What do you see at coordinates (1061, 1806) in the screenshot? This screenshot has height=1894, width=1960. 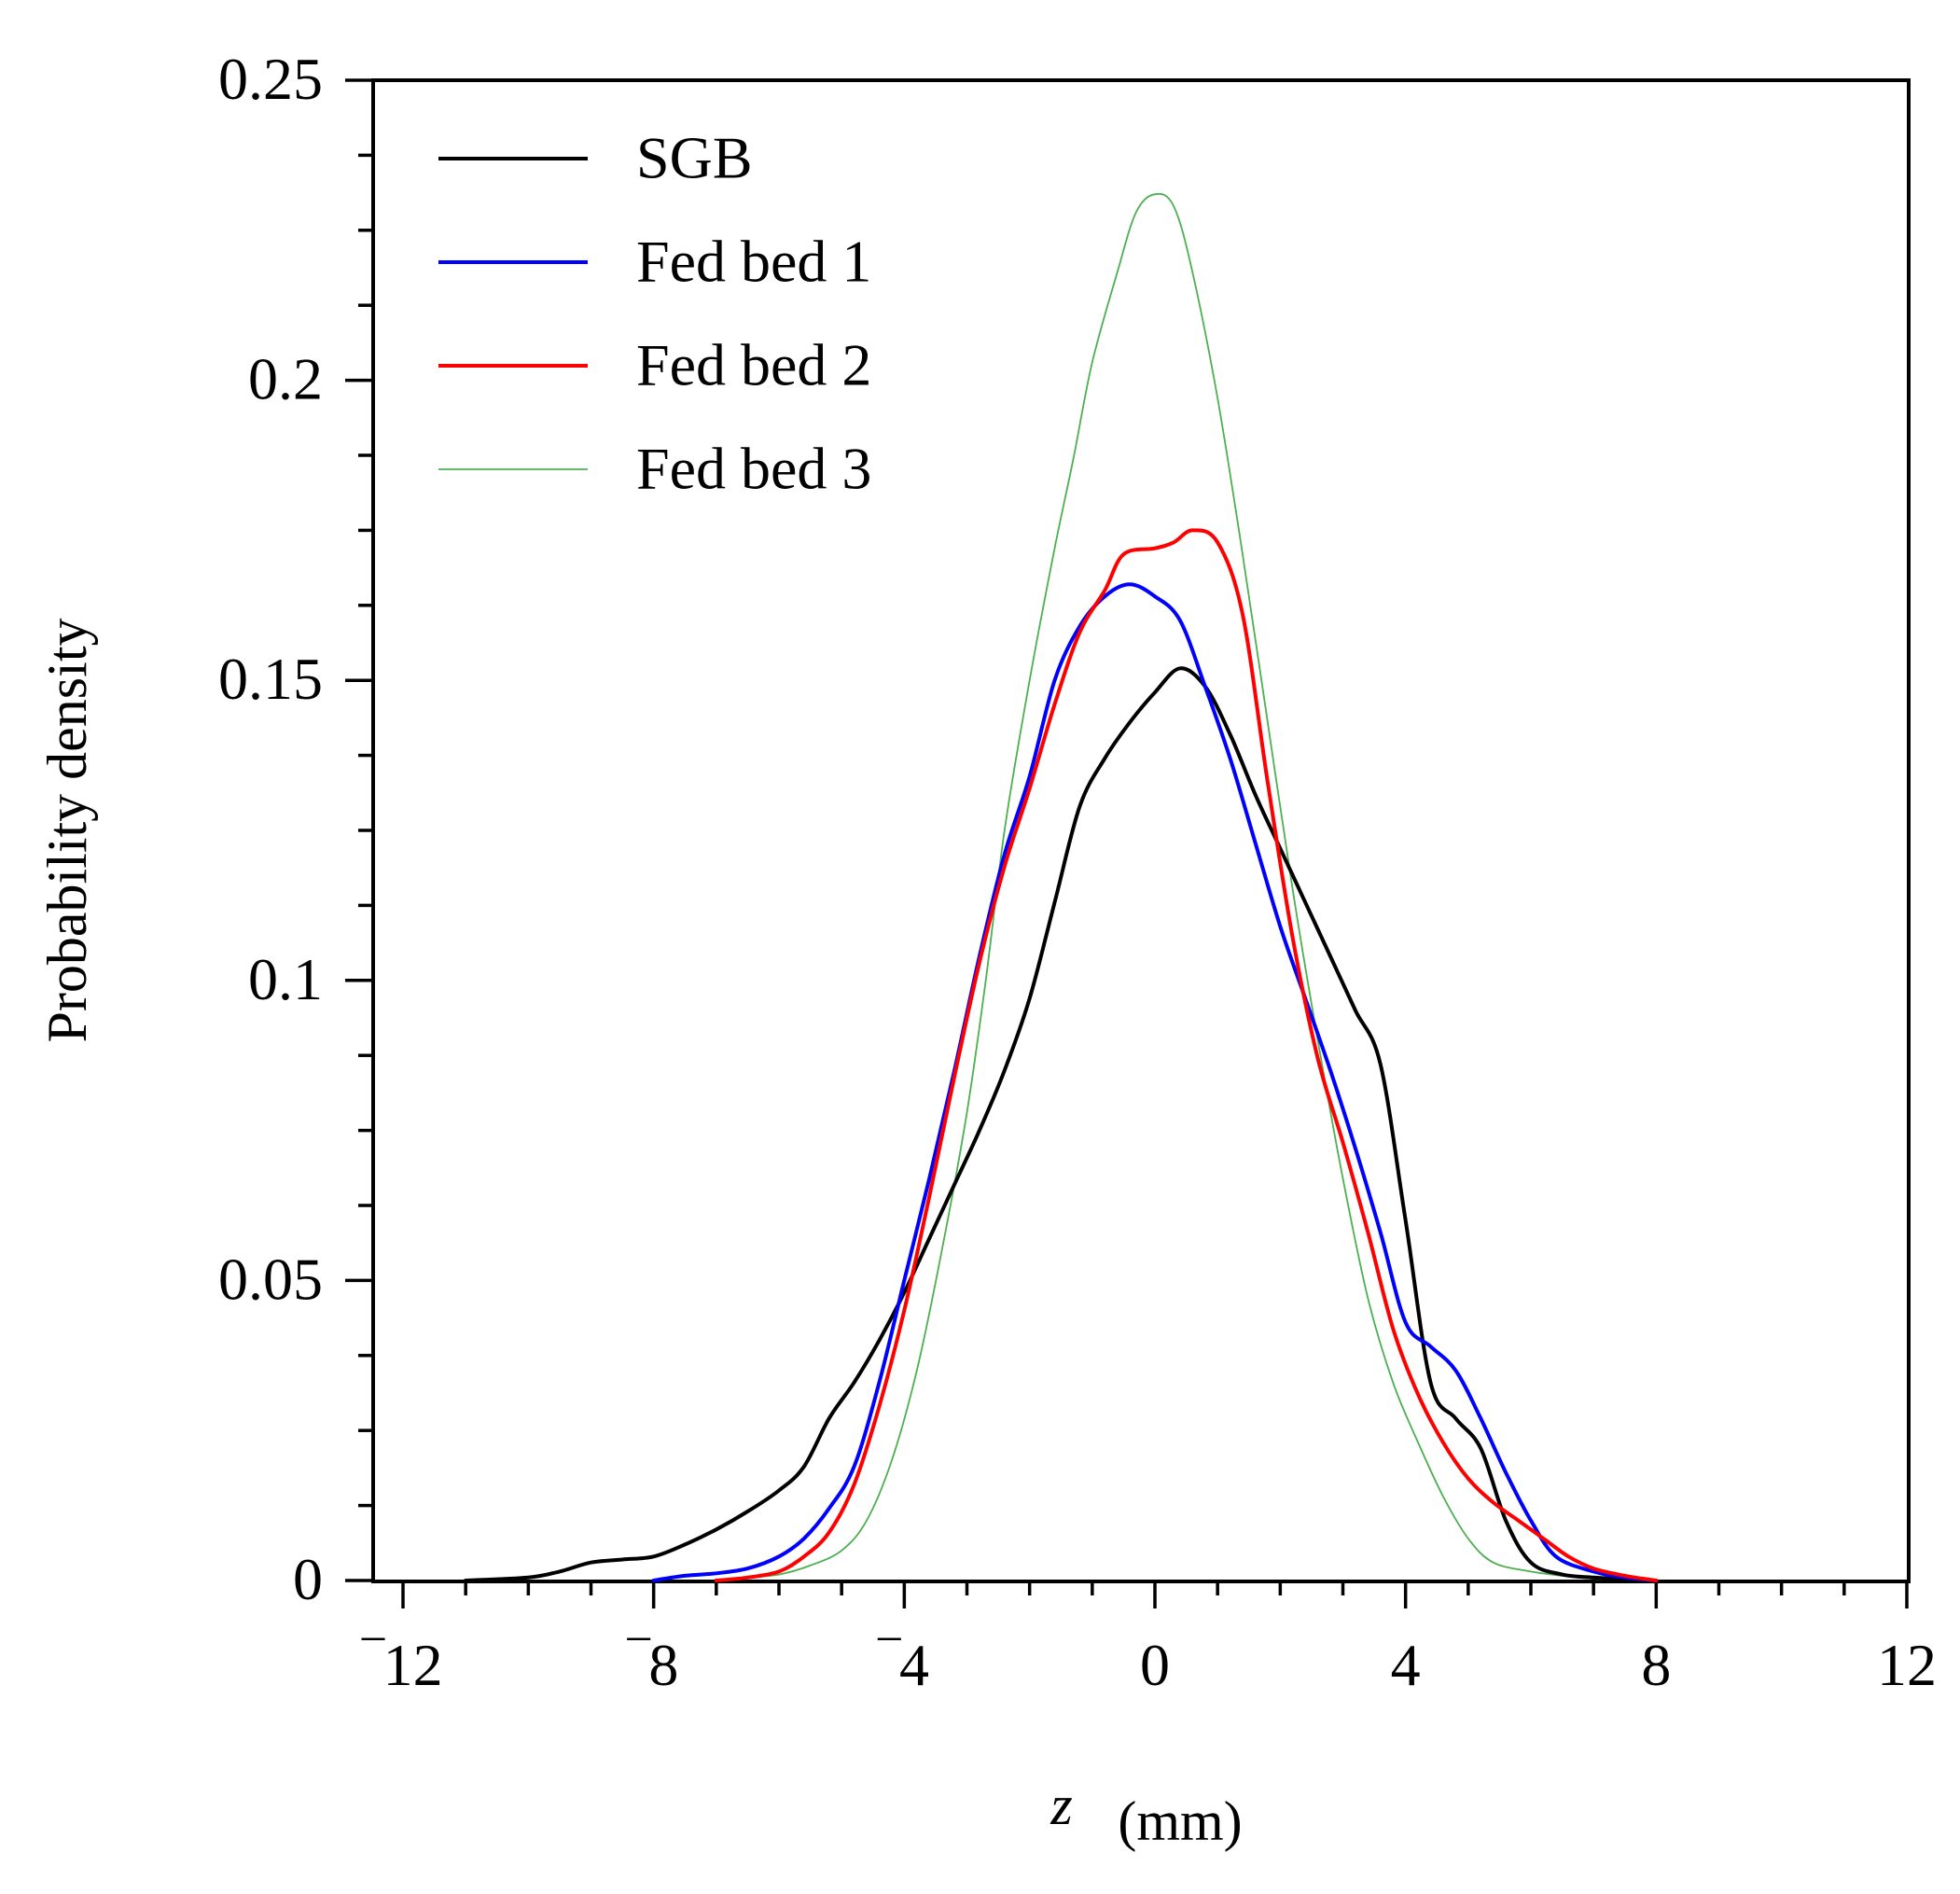 I see `x-axis-variable: z` at bounding box center [1061, 1806].